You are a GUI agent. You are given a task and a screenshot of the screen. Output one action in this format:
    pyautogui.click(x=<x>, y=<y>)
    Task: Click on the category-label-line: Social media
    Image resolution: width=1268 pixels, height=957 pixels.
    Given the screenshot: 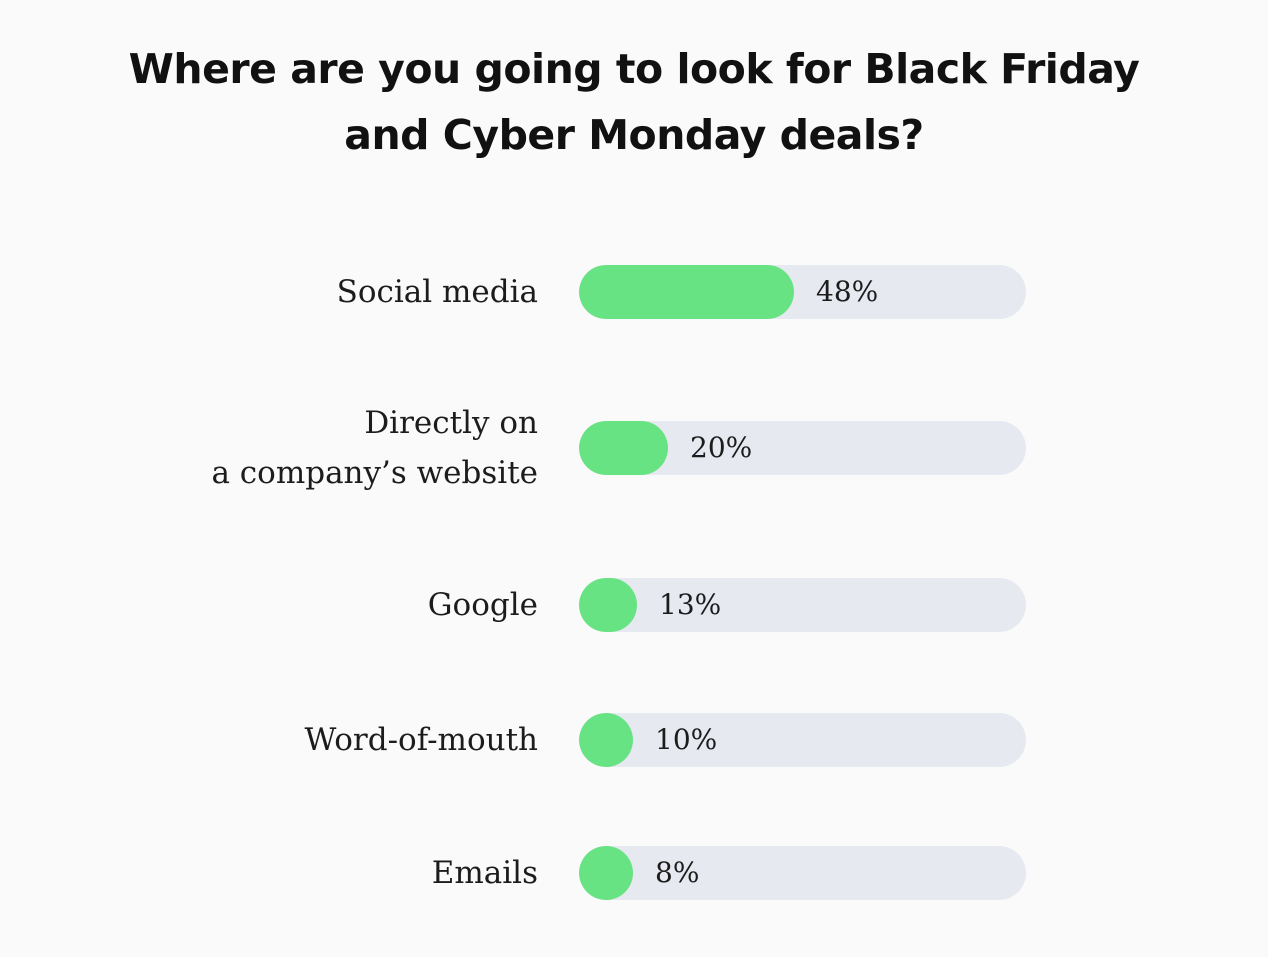 What is the action you would take?
    pyautogui.click(x=437, y=292)
    